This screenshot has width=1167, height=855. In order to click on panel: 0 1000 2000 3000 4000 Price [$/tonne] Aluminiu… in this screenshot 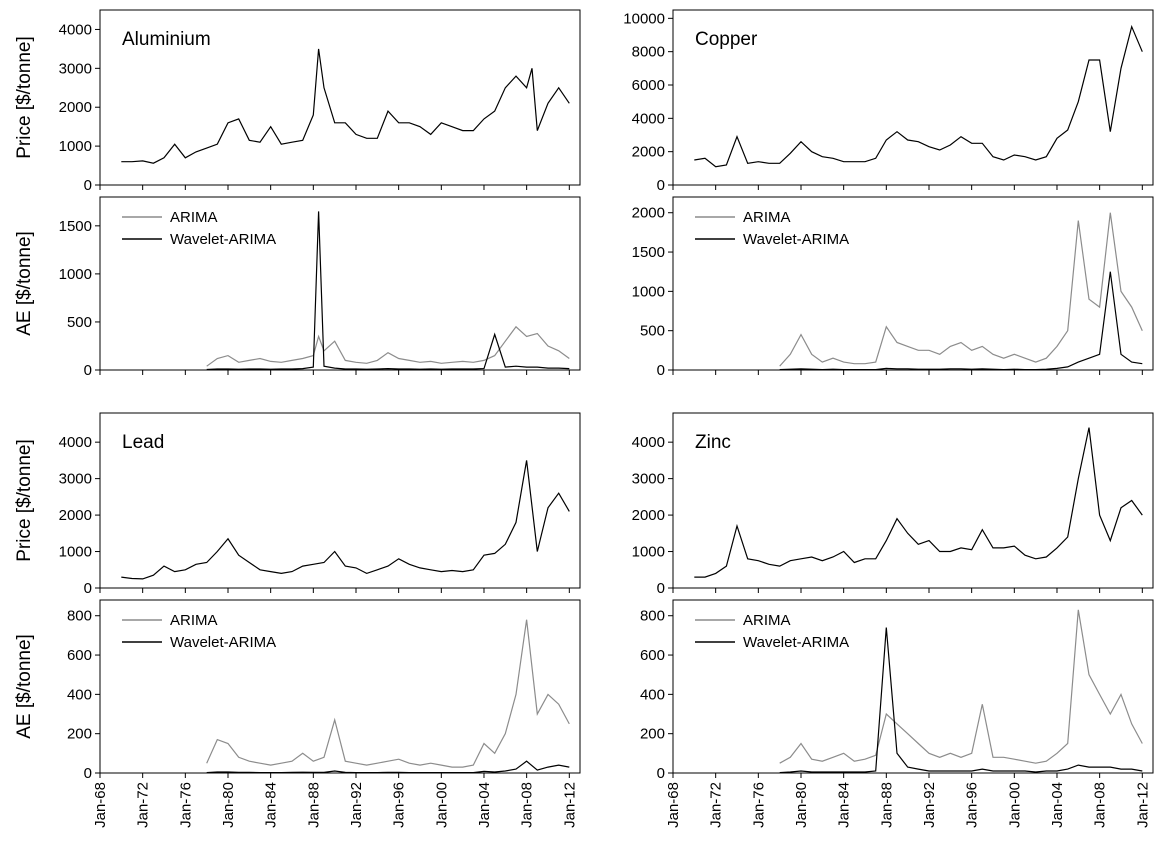, I will do `click(297, 101)`.